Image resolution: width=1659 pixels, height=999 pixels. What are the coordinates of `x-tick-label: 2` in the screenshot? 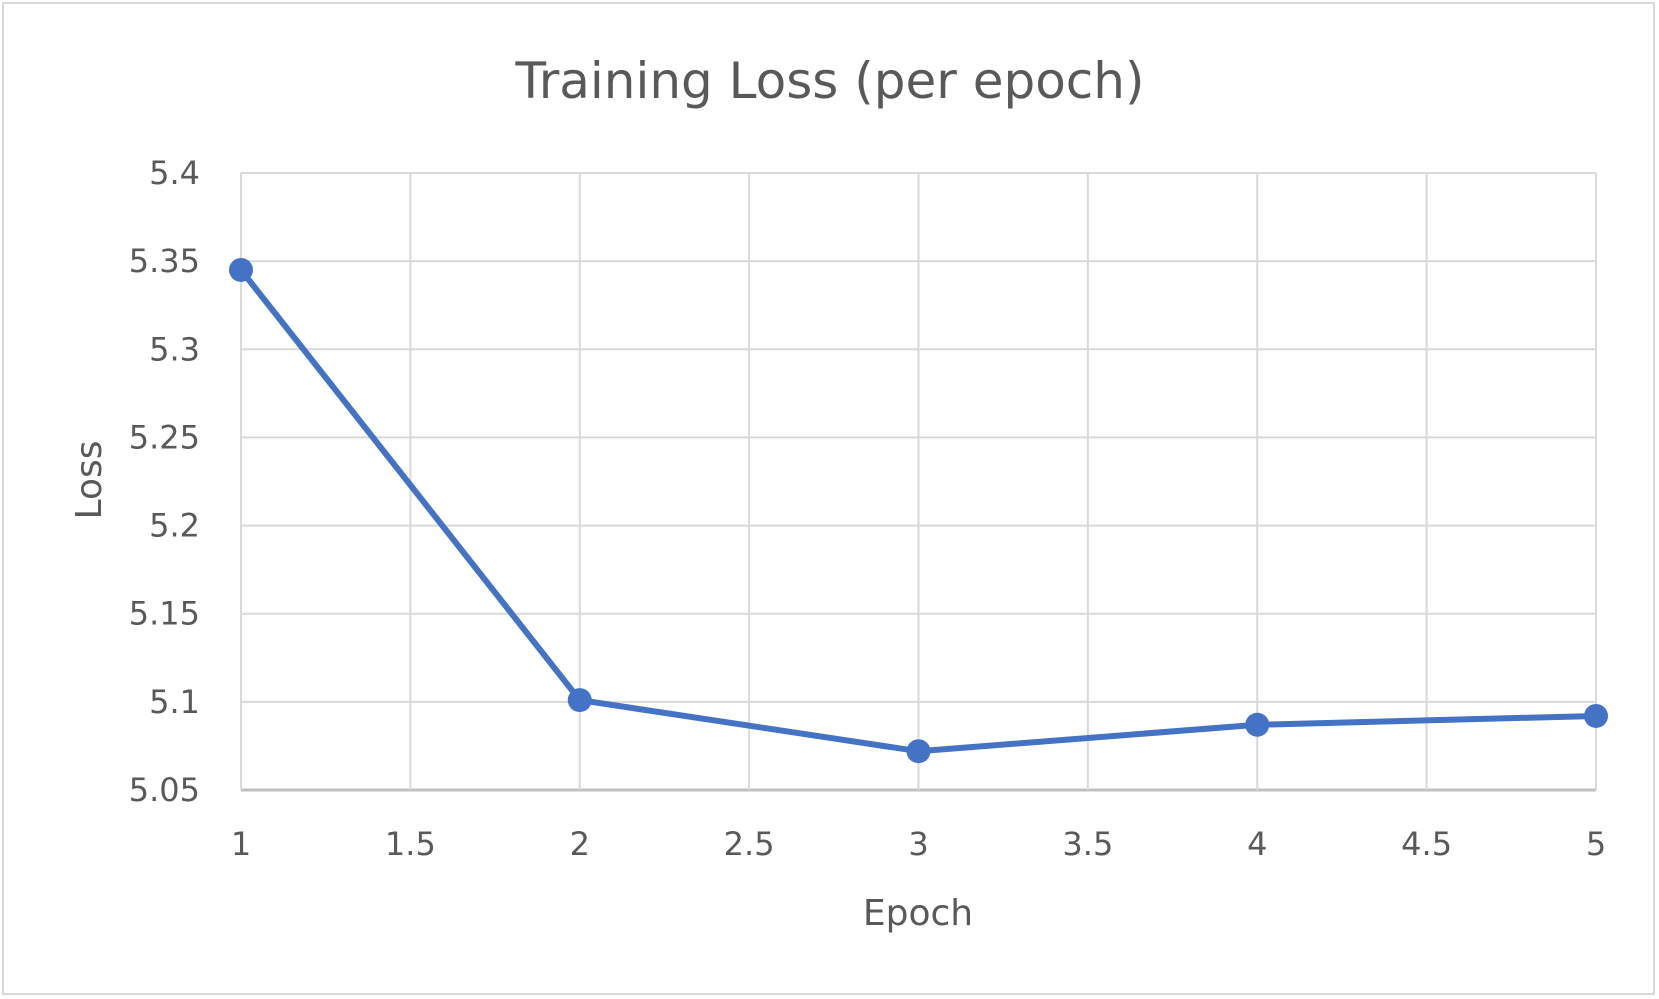 It's located at (580, 844).